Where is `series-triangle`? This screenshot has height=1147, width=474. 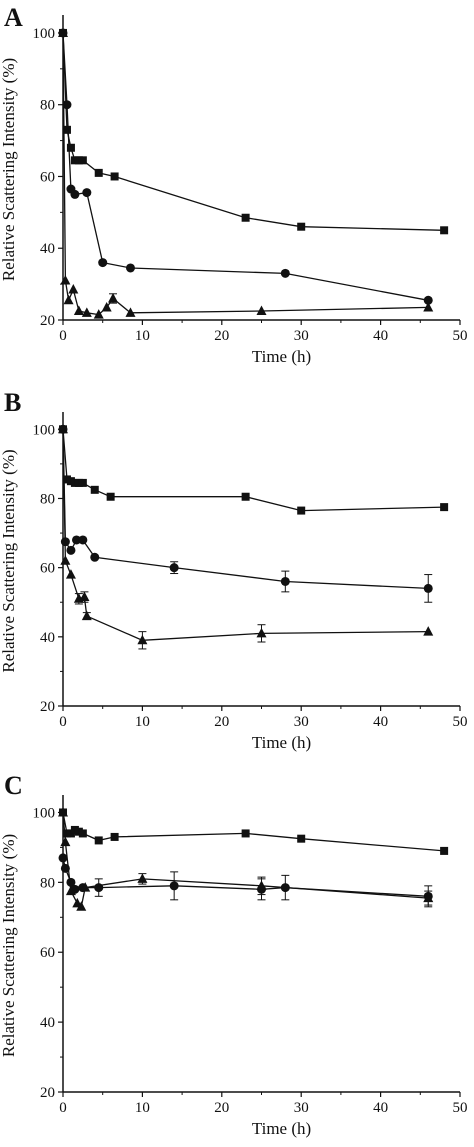 series-triangle is located at coordinates (246, 858).